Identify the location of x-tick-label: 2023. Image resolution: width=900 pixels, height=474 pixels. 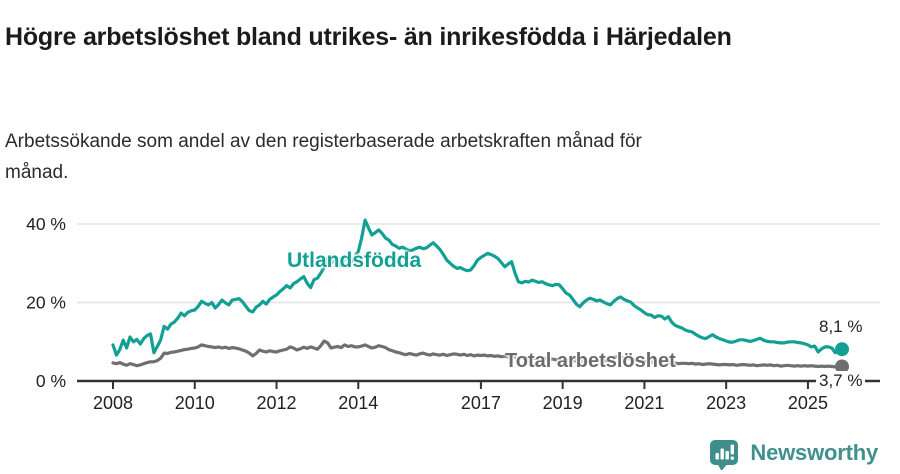
(726, 403).